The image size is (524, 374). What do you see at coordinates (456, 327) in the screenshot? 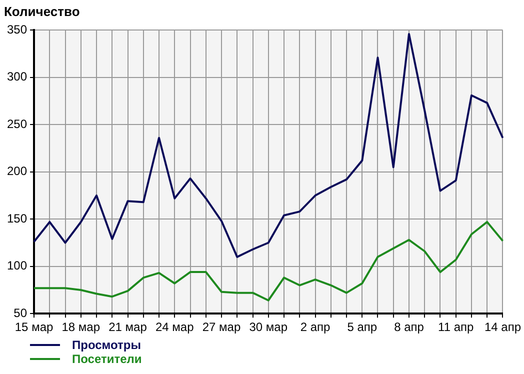
I see `x-tick-label: 11 апр` at bounding box center [456, 327].